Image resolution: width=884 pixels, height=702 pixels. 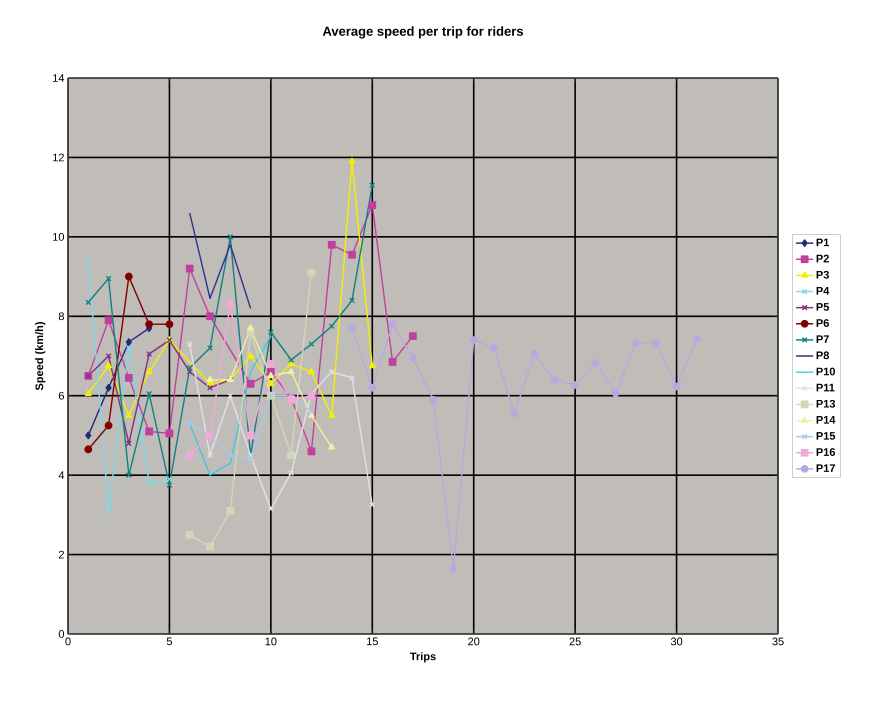 What do you see at coordinates (61, 396) in the screenshot?
I see `y-tick-label: 6` at bounding box center [61, 396].